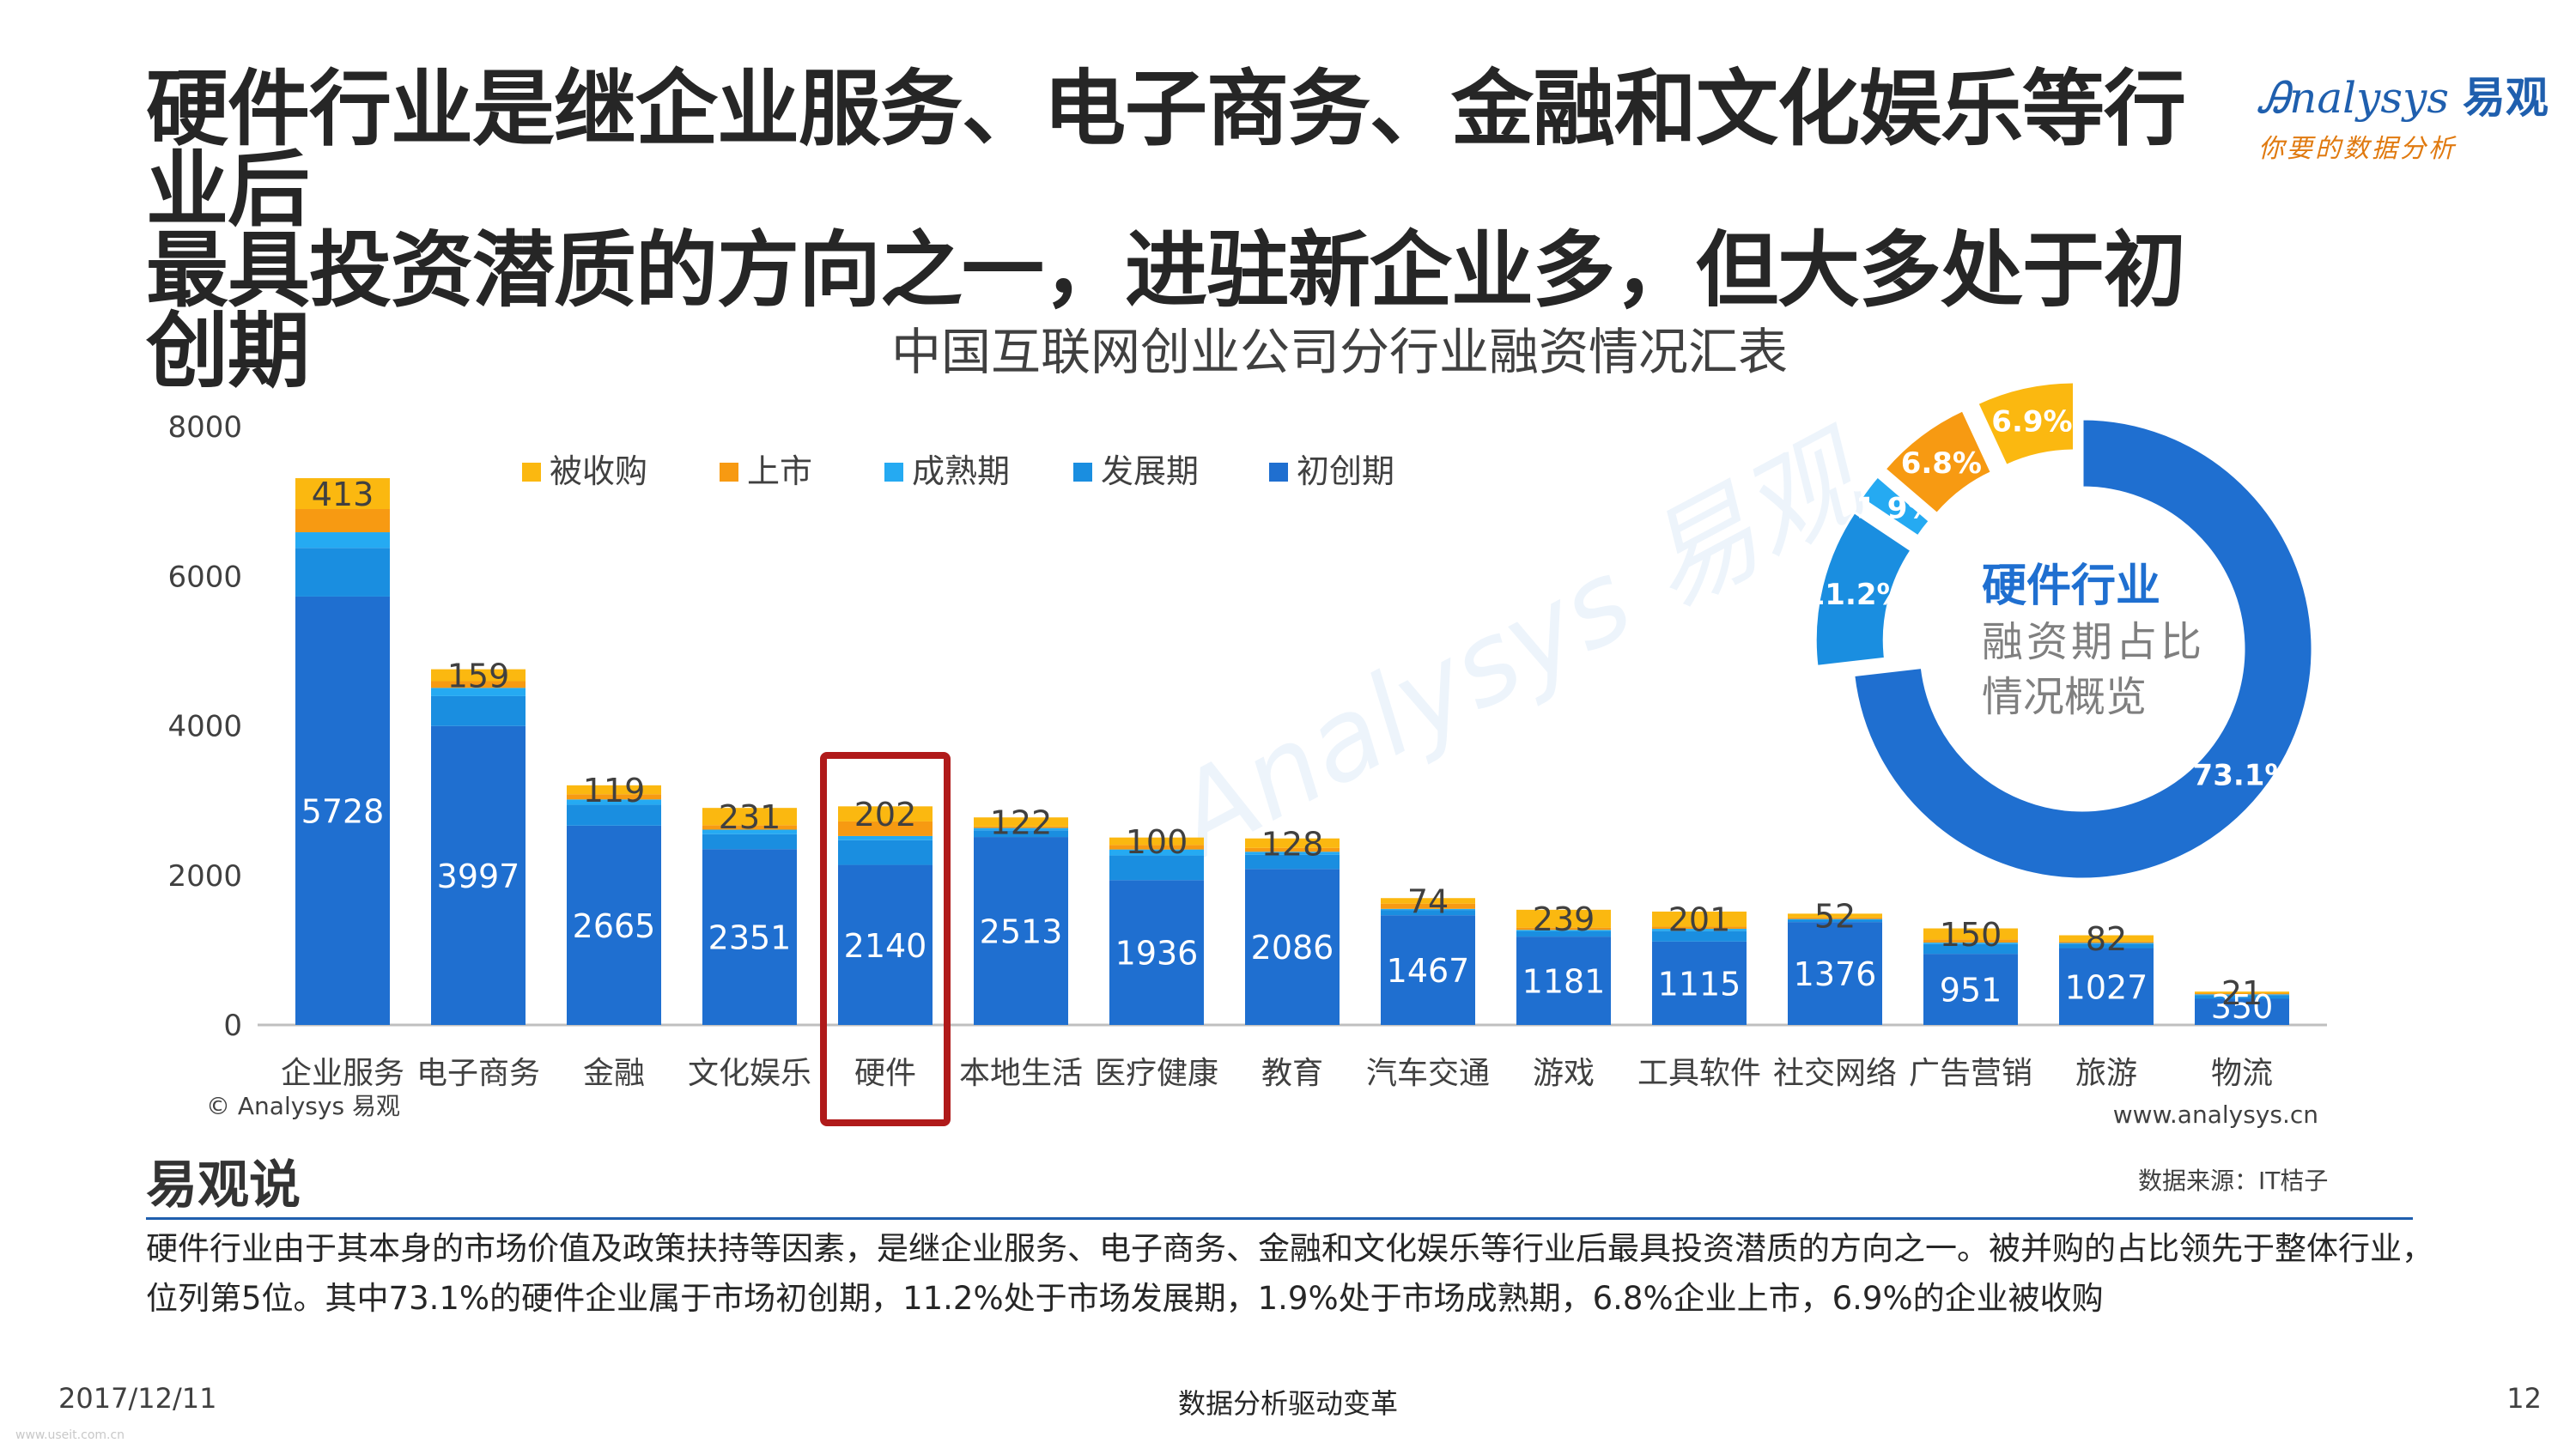  What do you see at coordinates (2244, 776) in the screenshot?
I see `donut-label: 73.1%` at bounding box center [2244, 776].